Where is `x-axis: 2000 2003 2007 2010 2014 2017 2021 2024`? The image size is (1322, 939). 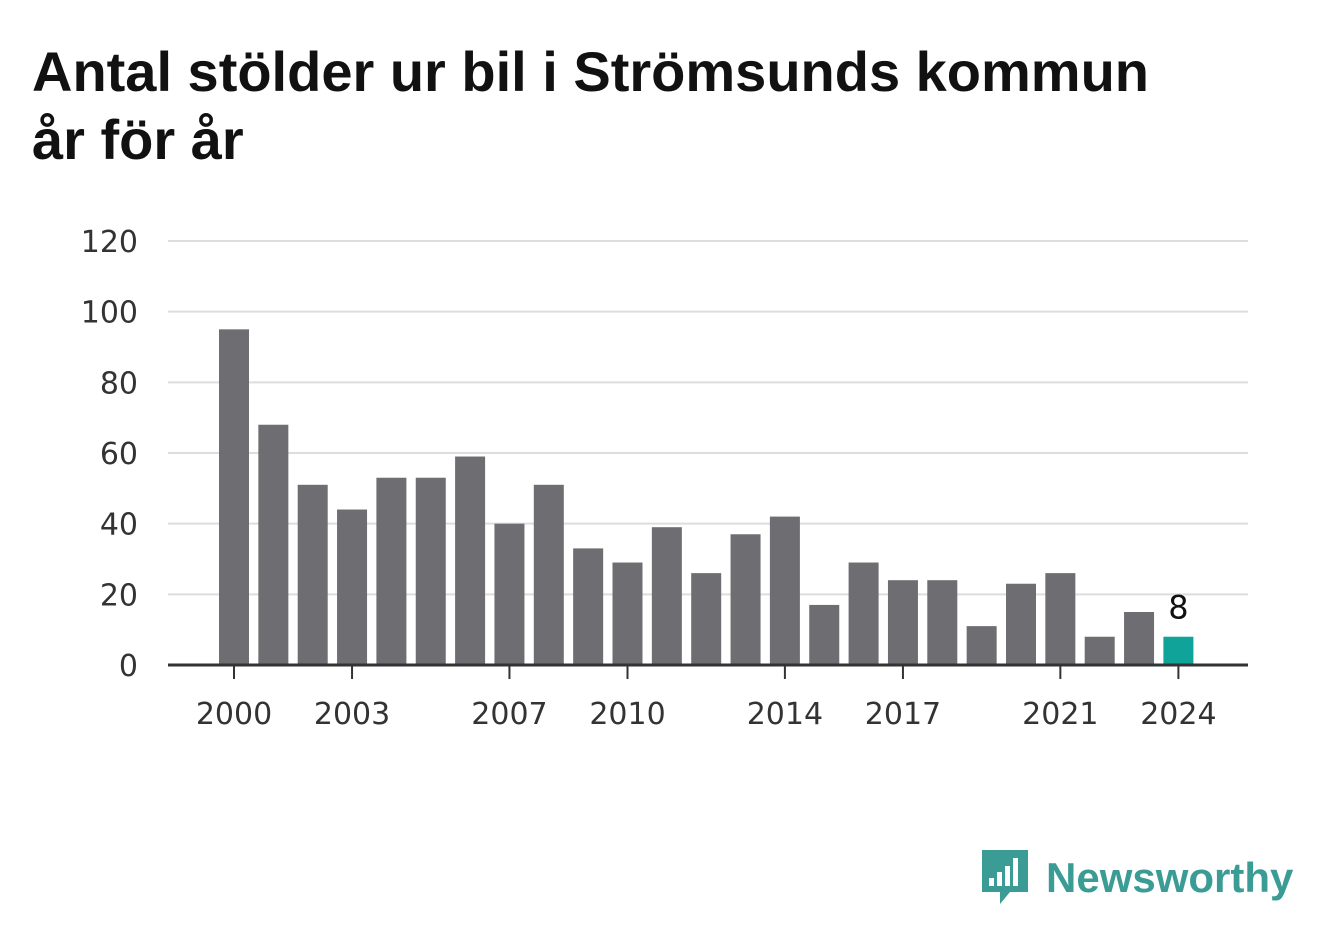
x-axis: 2000 2003 2007 2010 2014 2017 2021 2024 is located at coordinates (708, 697).